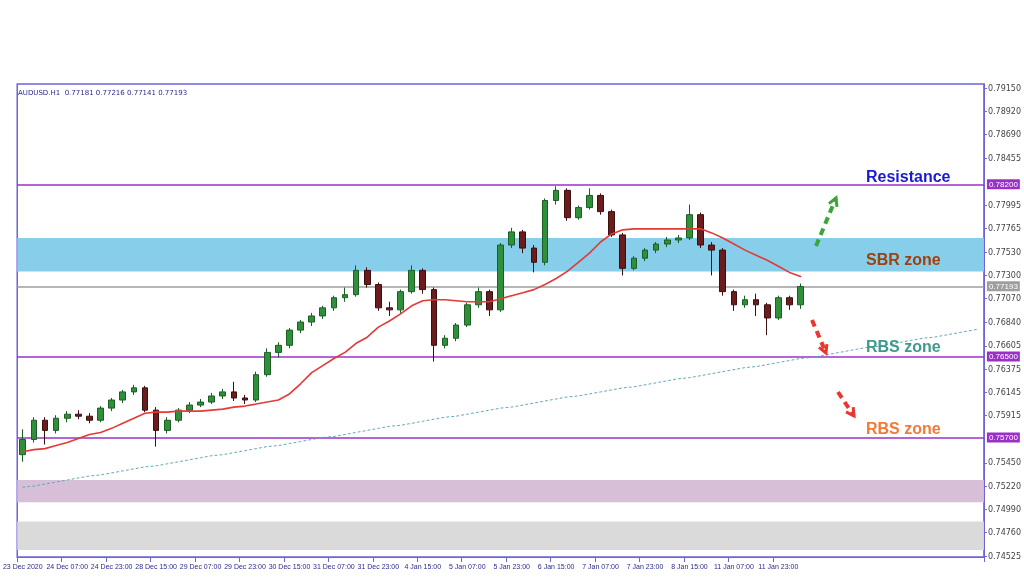 The width and height of the screenshot is (1024, 587). What do you see at coordinates (1003, 184) in the screenshot?
I see `ref-line-label: 0.78200` at bounding box center [1003, 184].